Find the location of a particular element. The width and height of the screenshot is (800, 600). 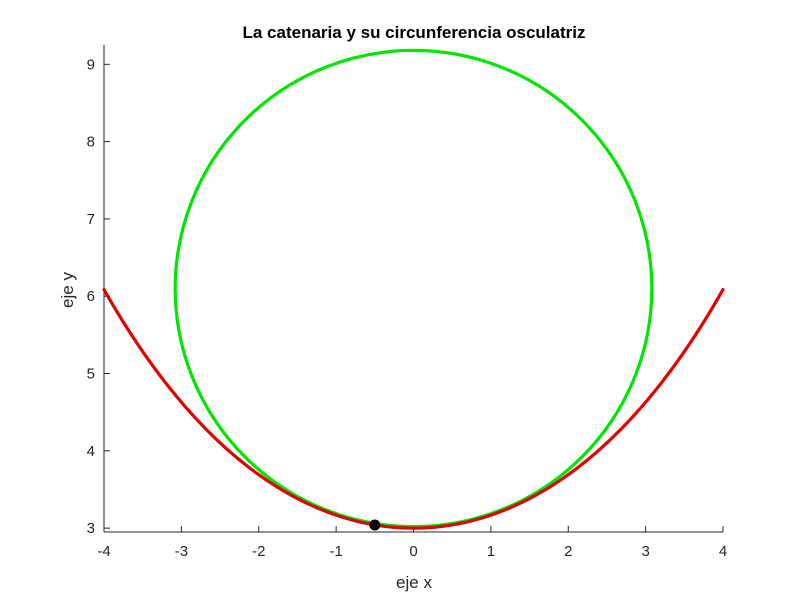

x-tick-label: 1 is located at coordinates (491, 551).